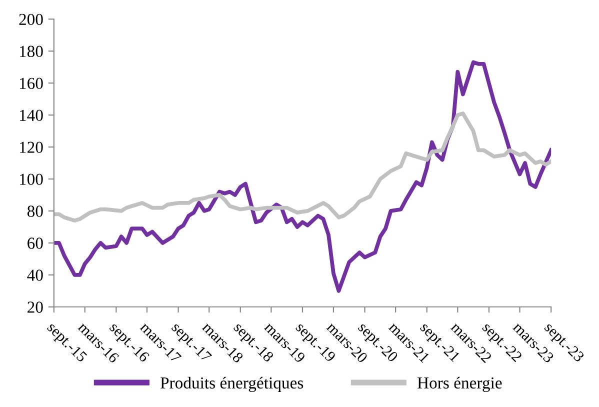 The width and height of the screenshot is (599, 407). What do you see at coordinates (31, 115) in the screenshot?
I see `y-tick-label: 140` at bounding box center [31, 115].